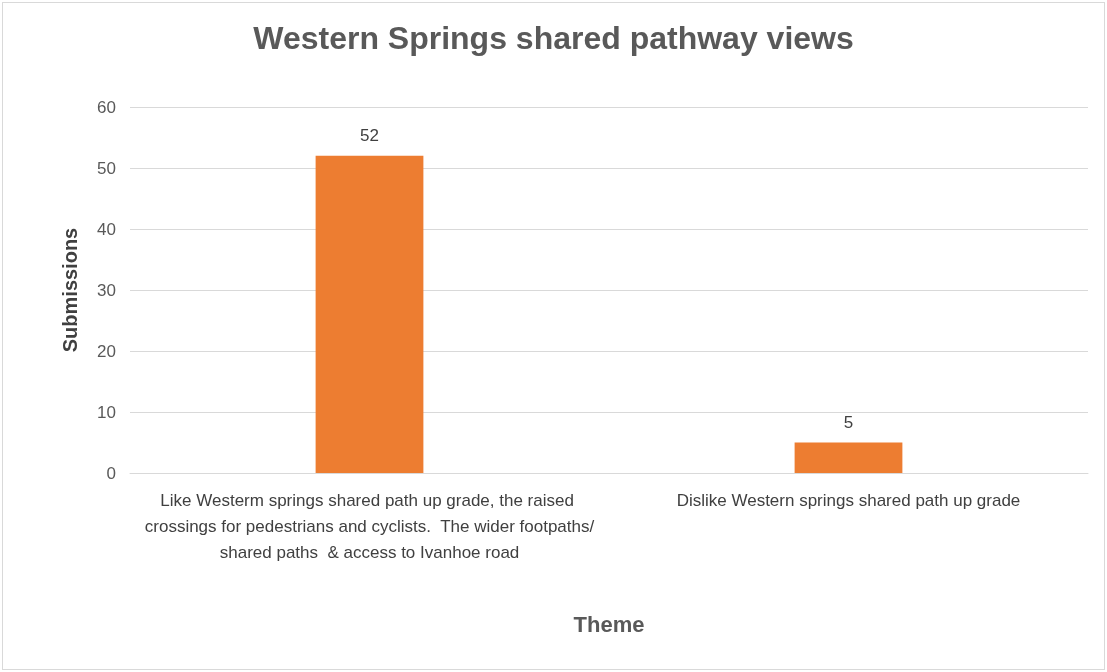 This screenshot has height=672, width=1107. I want to click on data-label: 52, so click(369, 135).